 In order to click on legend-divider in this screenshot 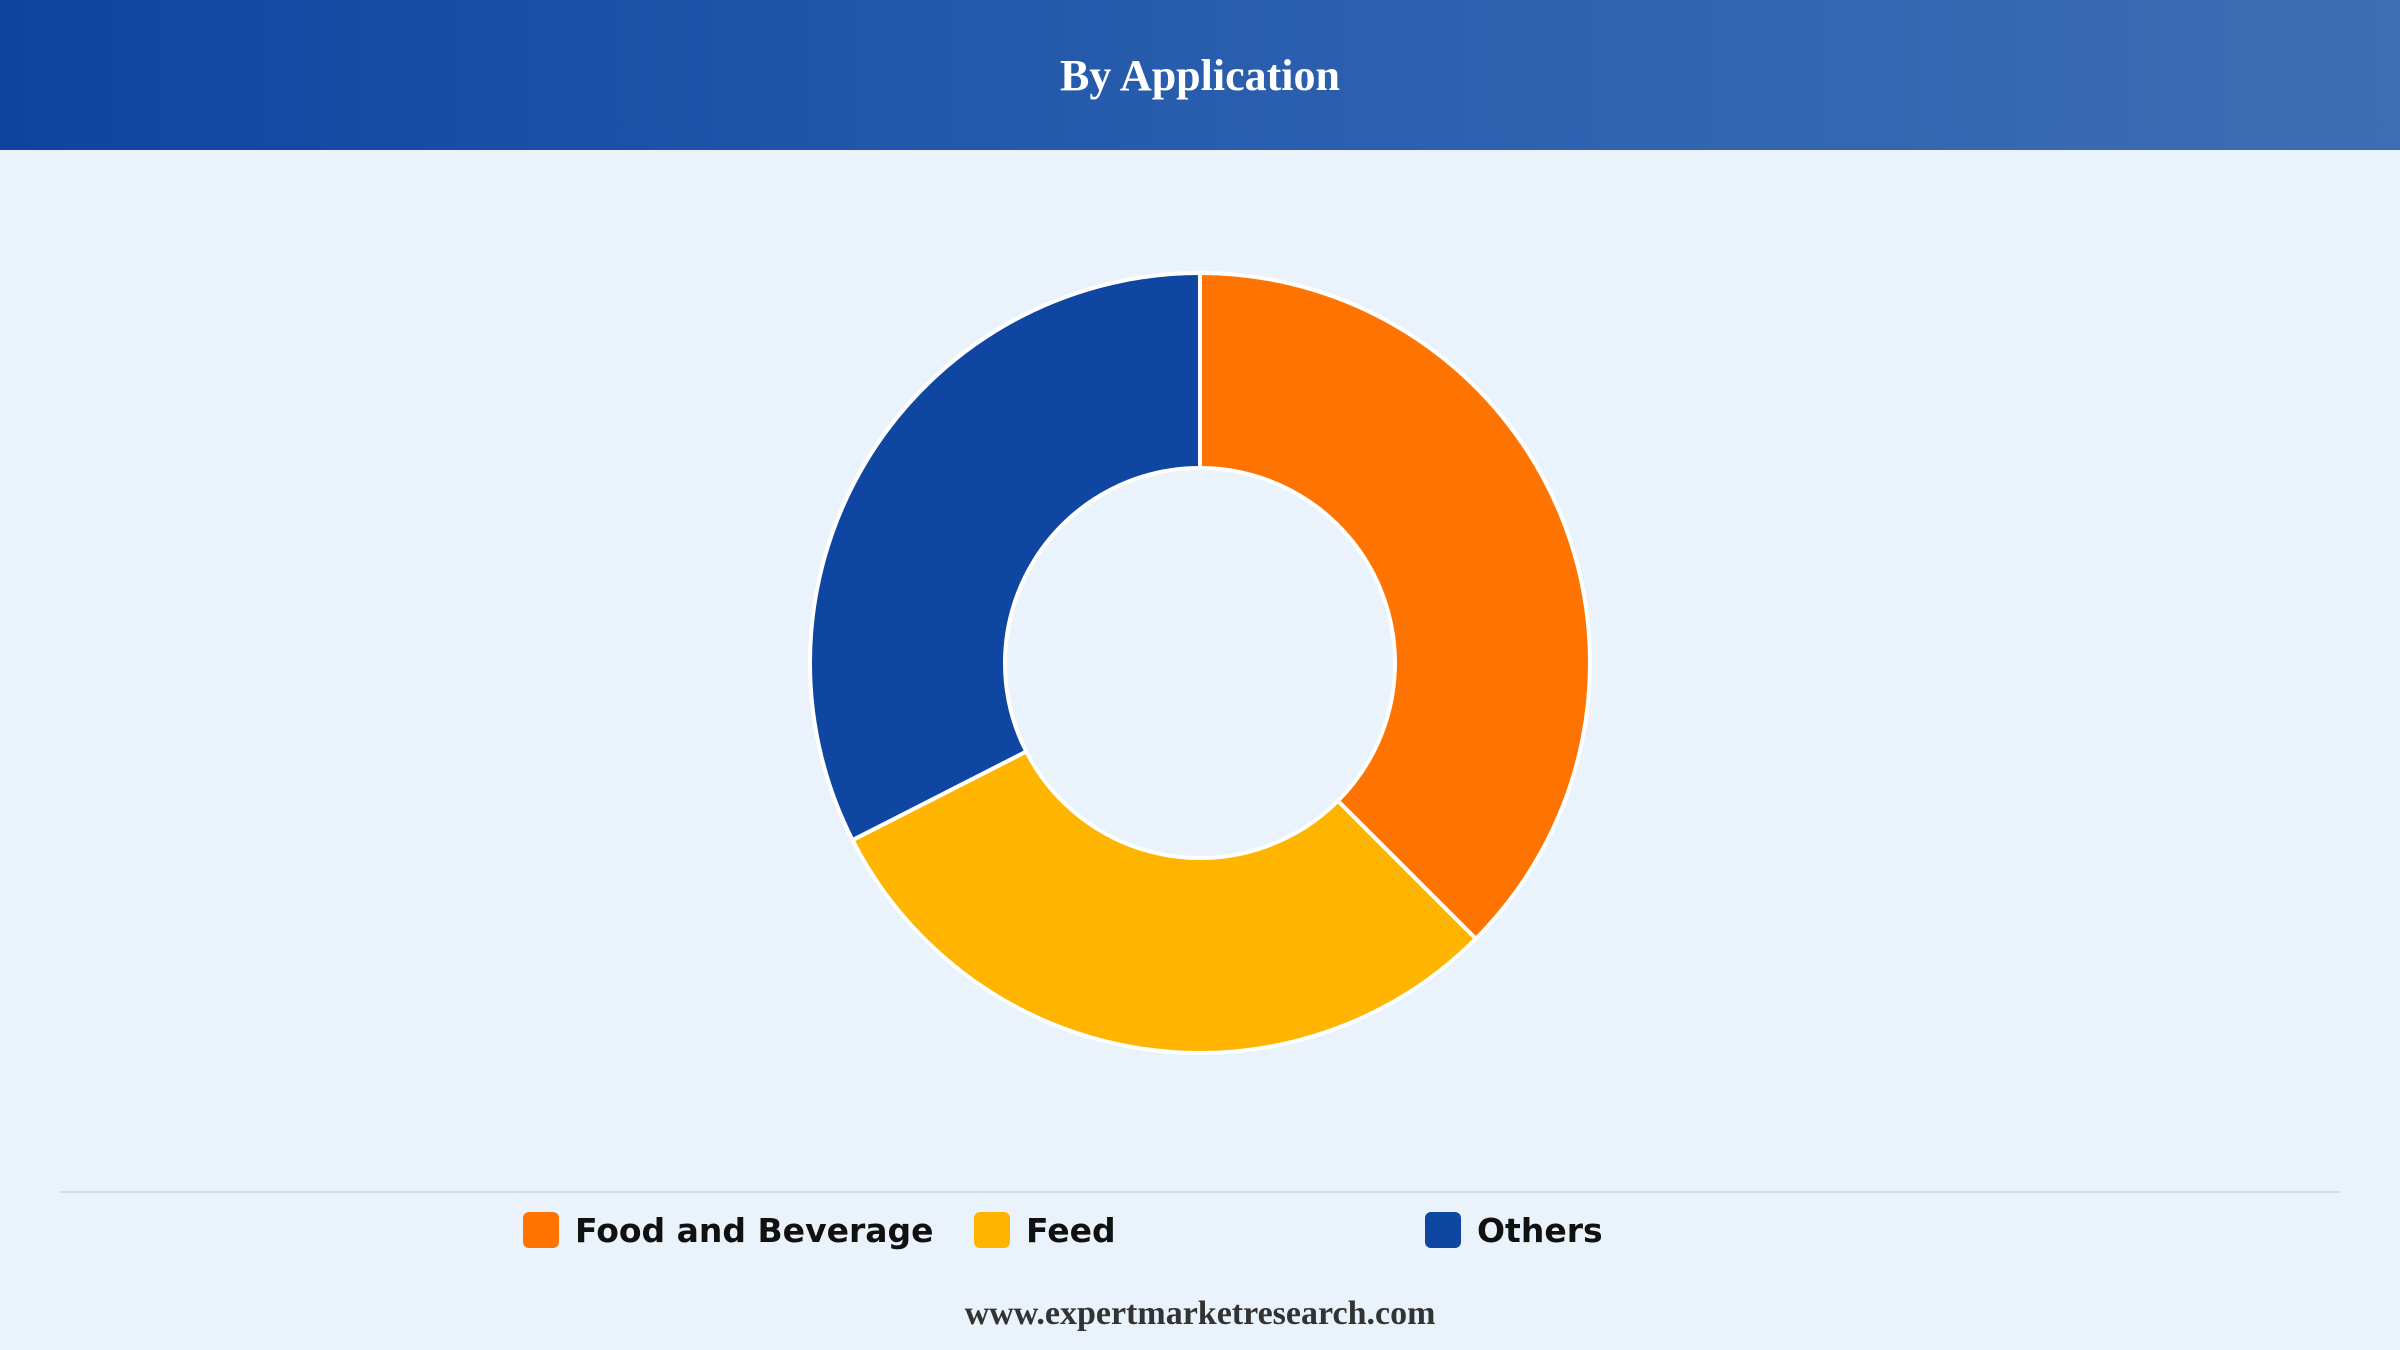, I will do `click(1200, 1192)`.